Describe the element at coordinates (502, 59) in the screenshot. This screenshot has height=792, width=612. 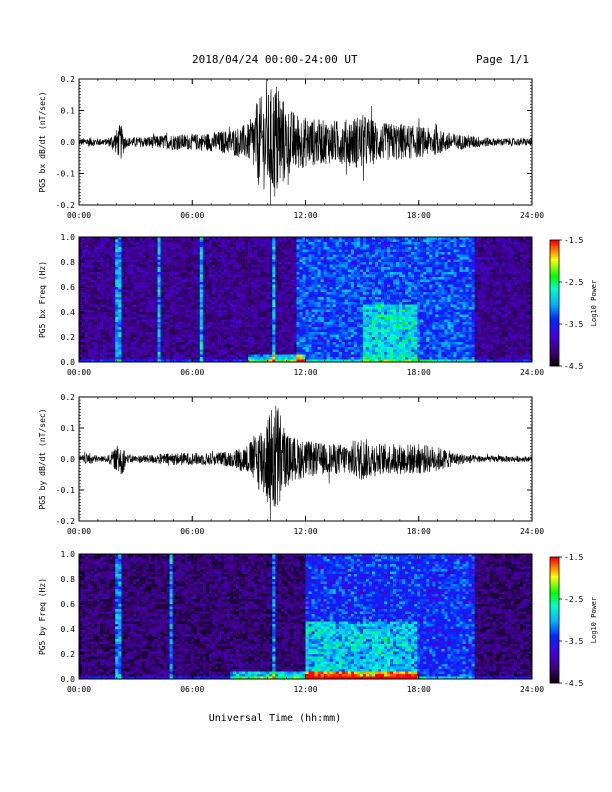
I see `page-indicator: Page 1/1` at that location.